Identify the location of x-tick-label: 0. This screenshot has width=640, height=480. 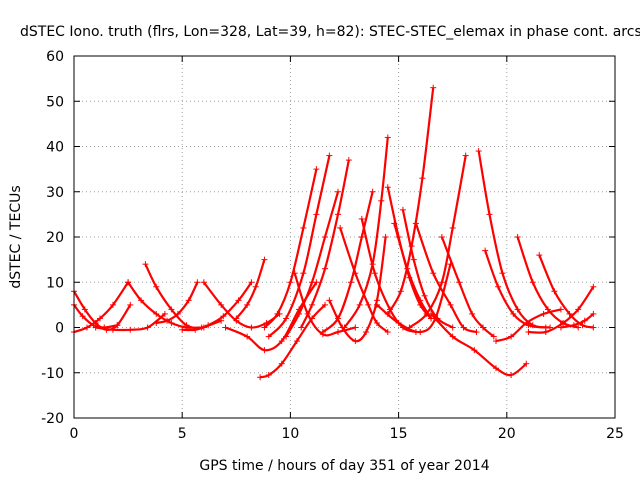
(74, 434).